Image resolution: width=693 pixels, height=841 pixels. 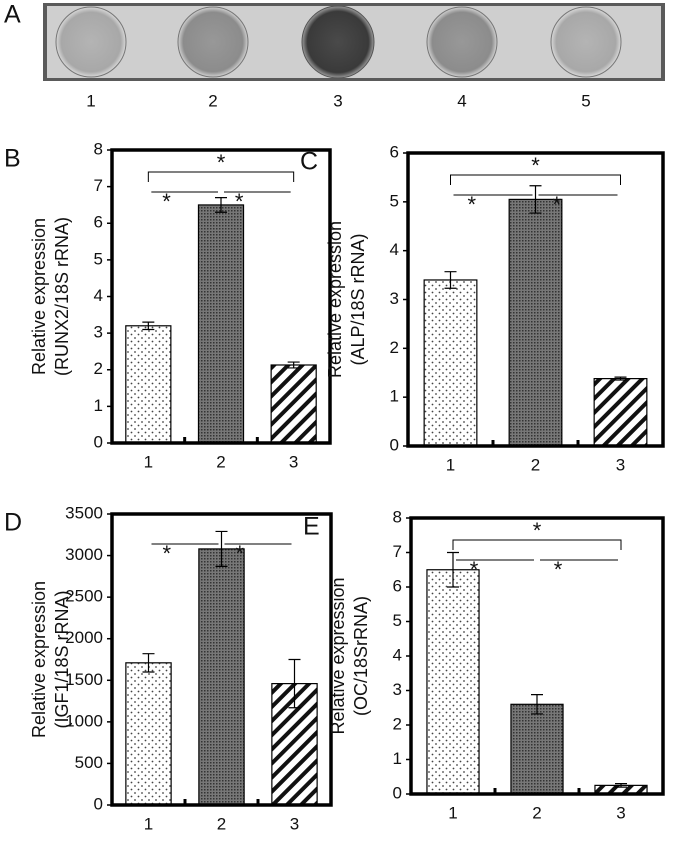 What do you see at coordinates (309, 162) in the screenshot?
I see `panel-label: C` at bounding box center [309, 162].